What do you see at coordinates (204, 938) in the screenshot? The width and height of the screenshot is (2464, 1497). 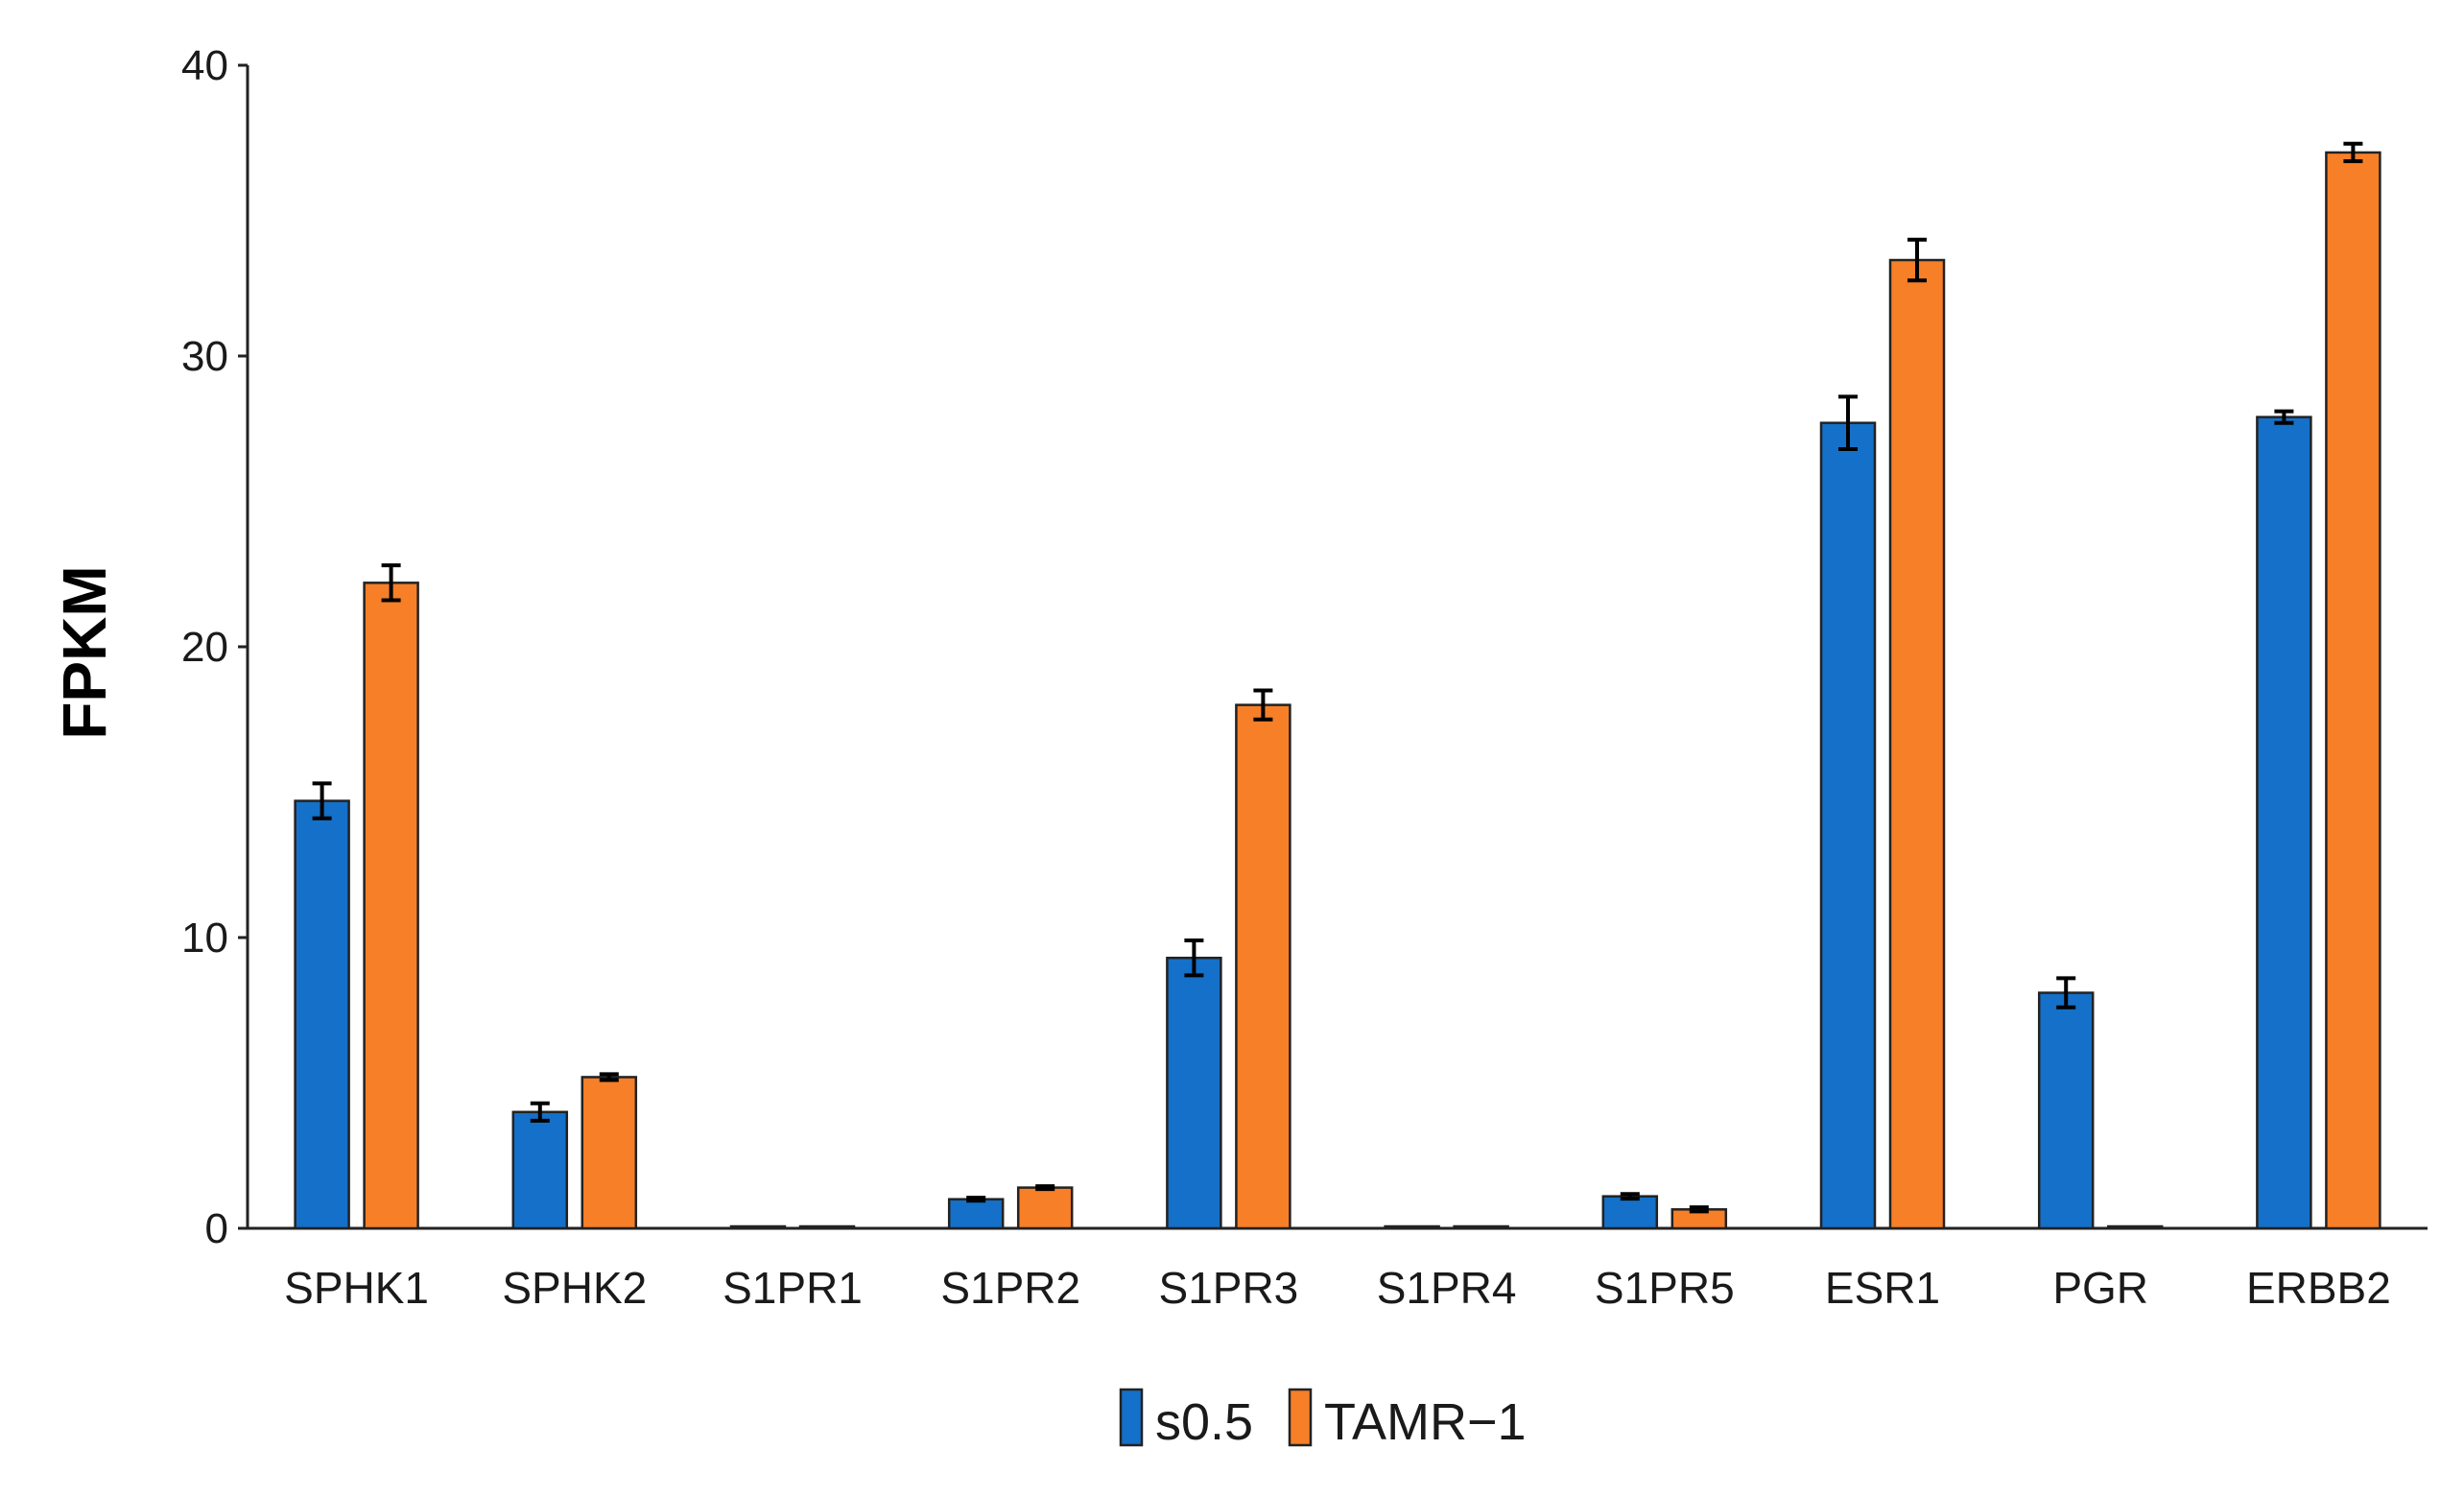 I see `y-tick-label: 10` at bounding box center [204, 938].